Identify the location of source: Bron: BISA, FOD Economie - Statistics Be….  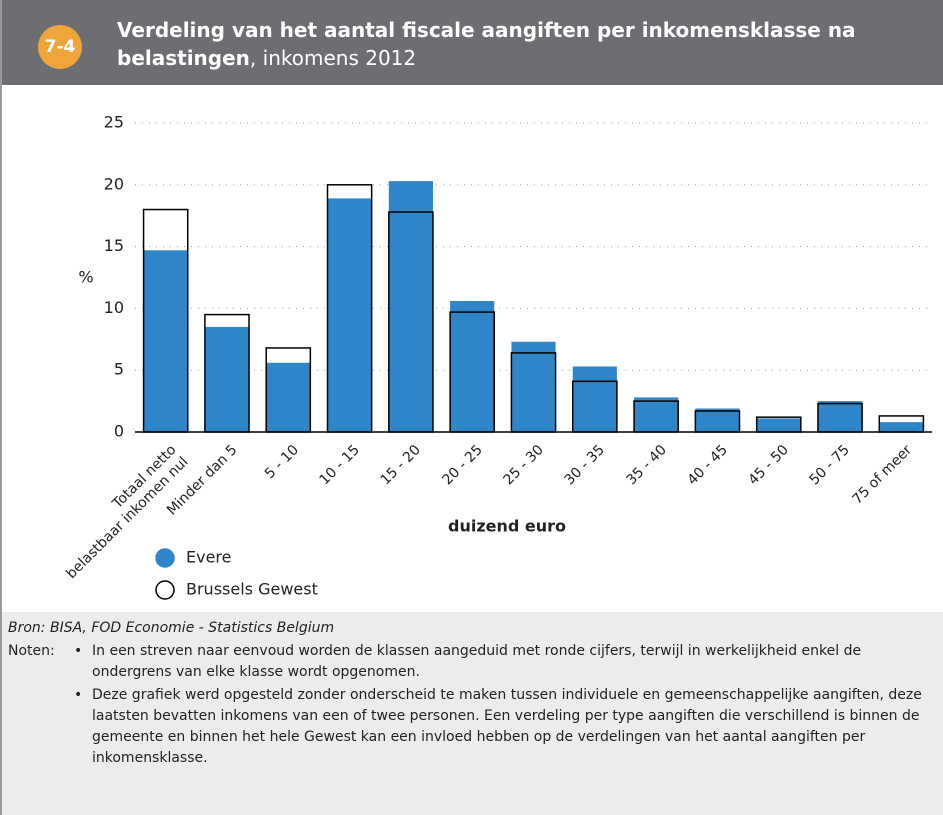
(171, 628).